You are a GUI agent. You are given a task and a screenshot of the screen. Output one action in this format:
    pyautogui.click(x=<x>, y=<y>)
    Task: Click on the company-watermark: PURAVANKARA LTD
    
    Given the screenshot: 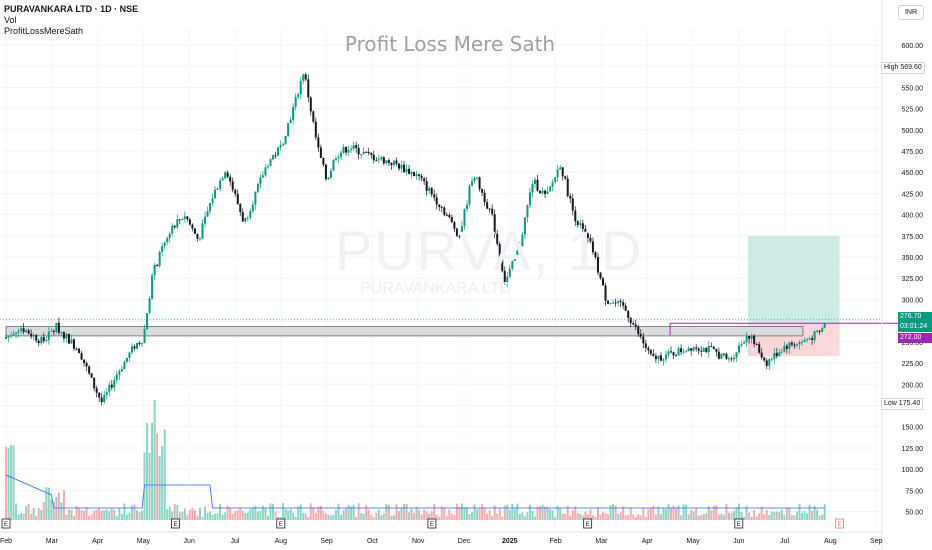 What is the action you would take?
    pyautogui.click(x=436, y=288)
    